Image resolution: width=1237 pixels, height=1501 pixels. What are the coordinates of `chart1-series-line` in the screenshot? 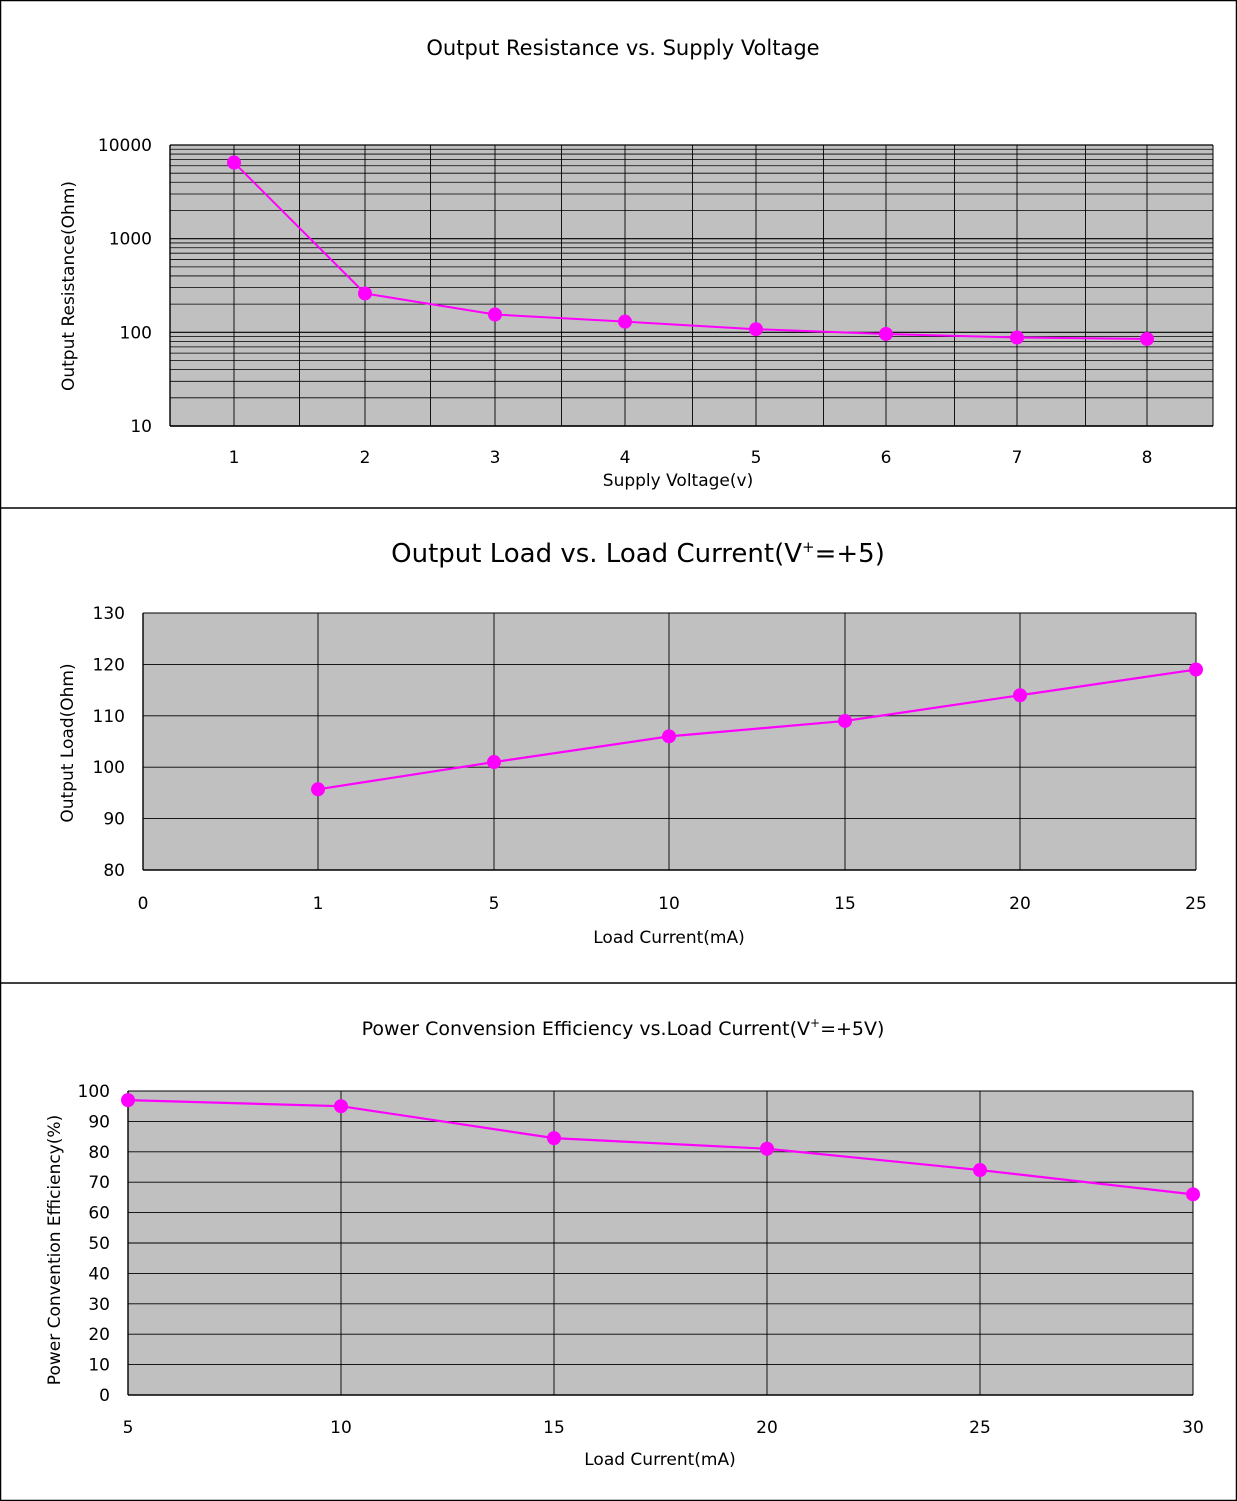 It's located at (690, 250).